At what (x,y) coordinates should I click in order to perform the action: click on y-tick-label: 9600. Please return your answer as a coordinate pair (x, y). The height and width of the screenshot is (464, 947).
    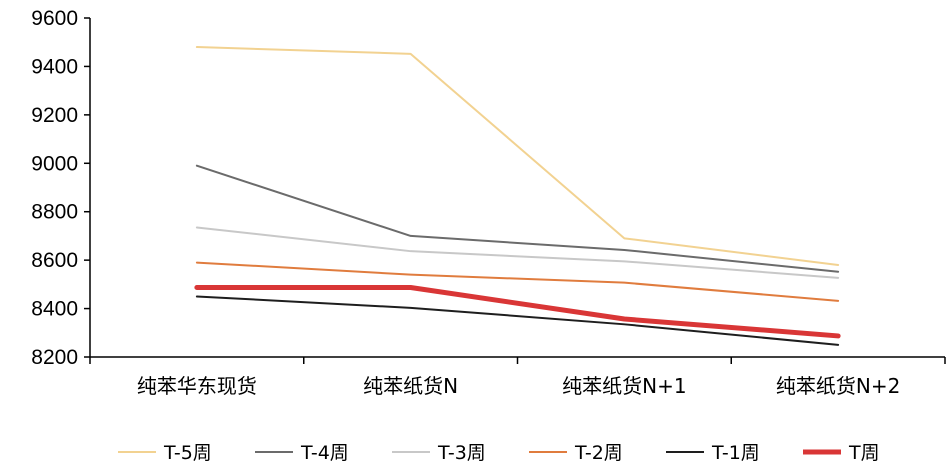
    Looking at the image, I should click on (54, 18).